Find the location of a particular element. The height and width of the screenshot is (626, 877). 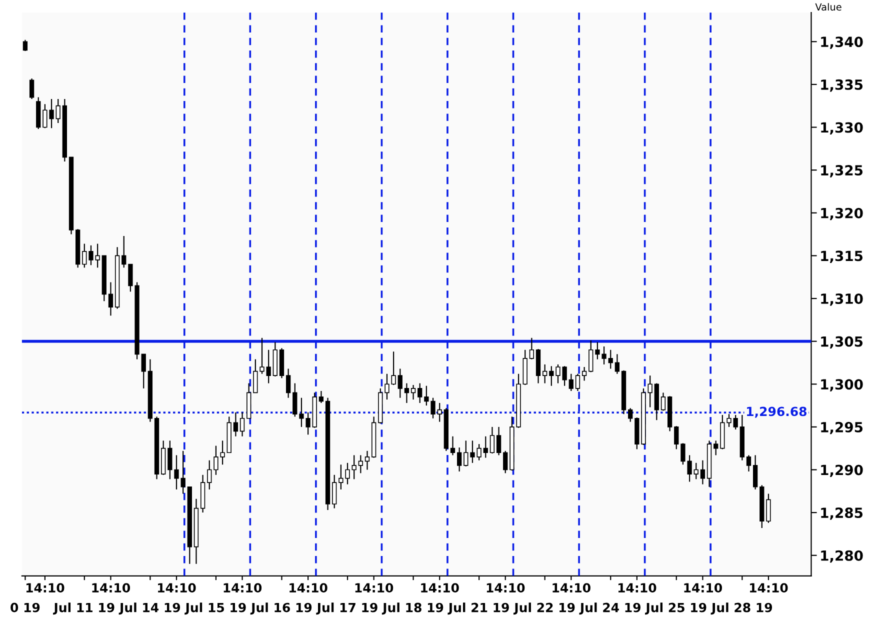

x-tick-label: Jul 28 19 is located at coordinates (741, 608).